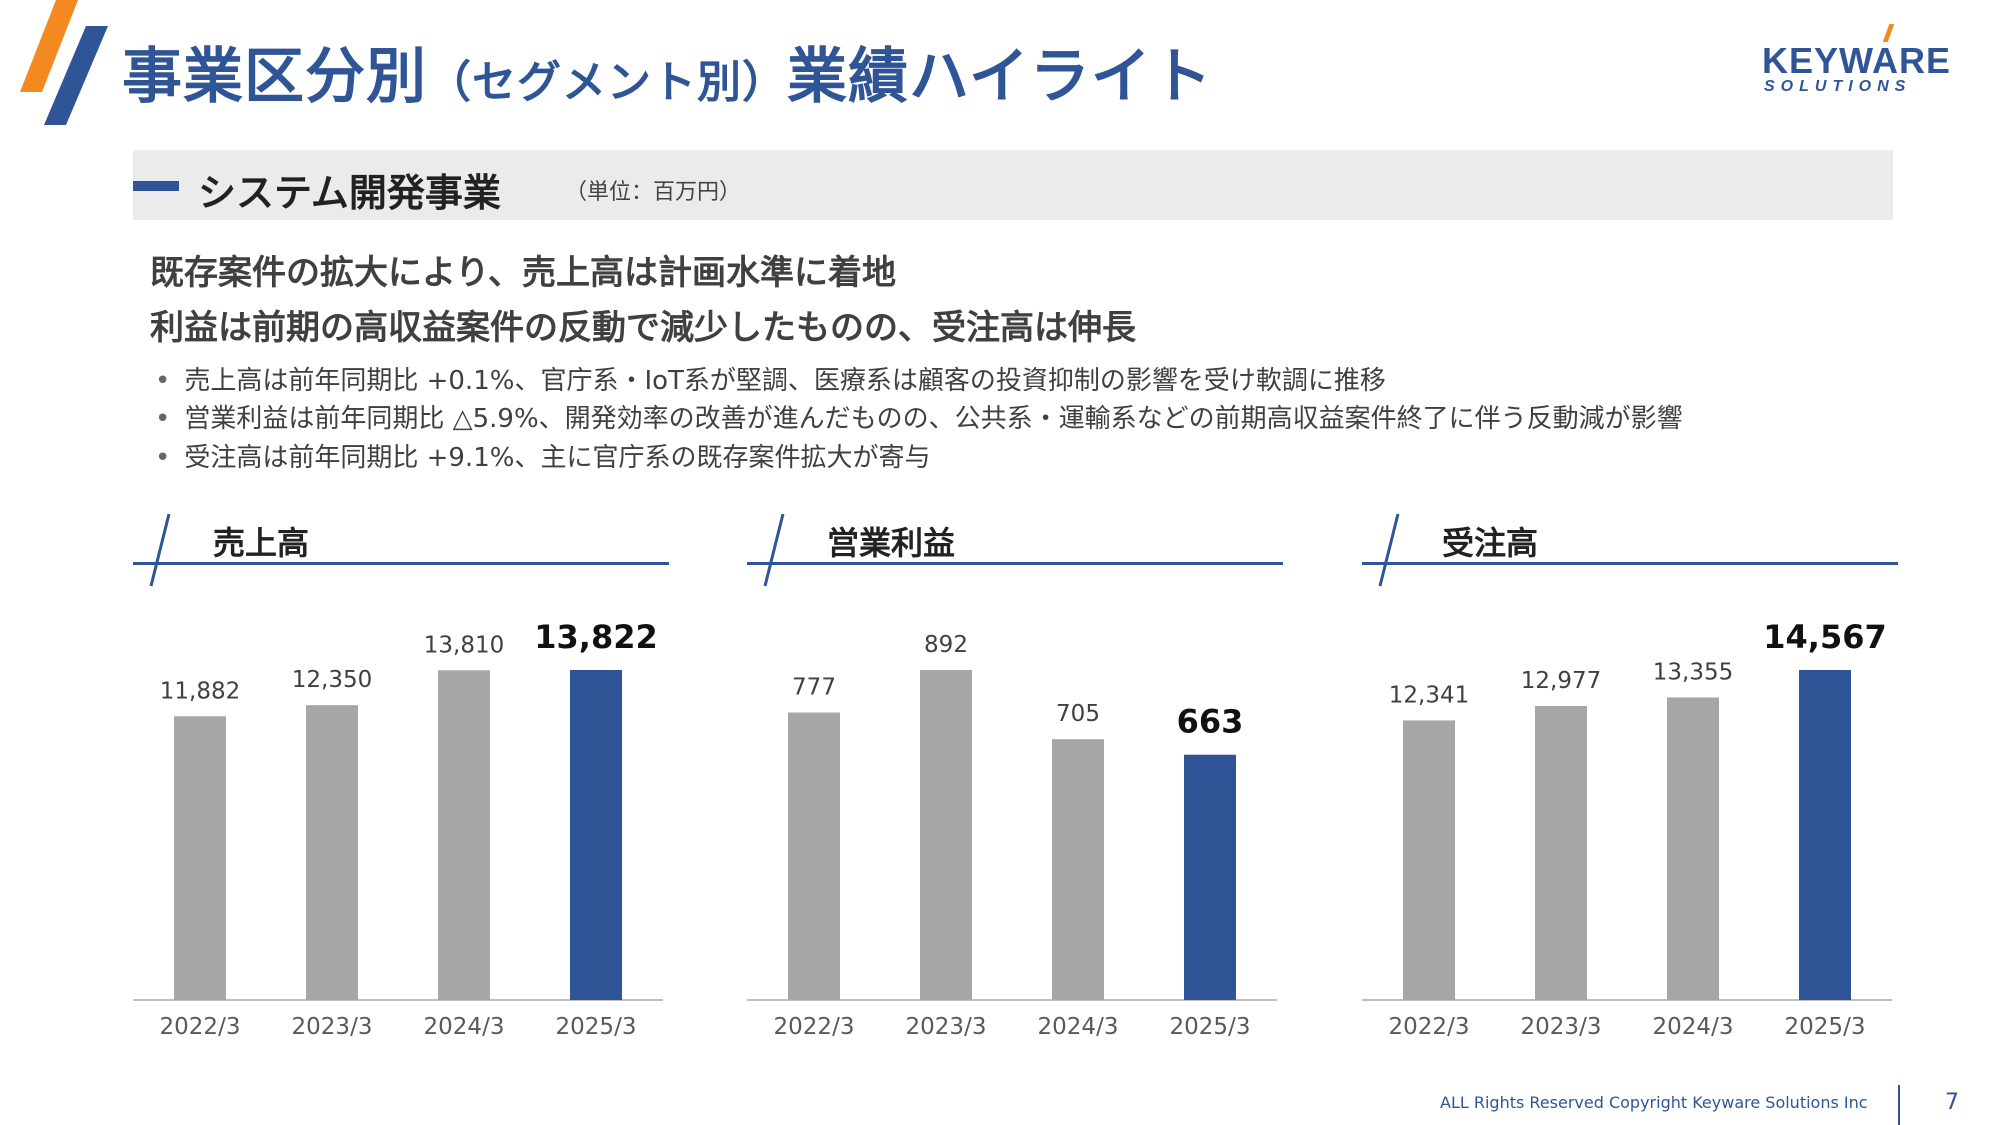  Describe the element at coordinates (1210, 722) in the screenshot. I see `data-label: 663` at that location.